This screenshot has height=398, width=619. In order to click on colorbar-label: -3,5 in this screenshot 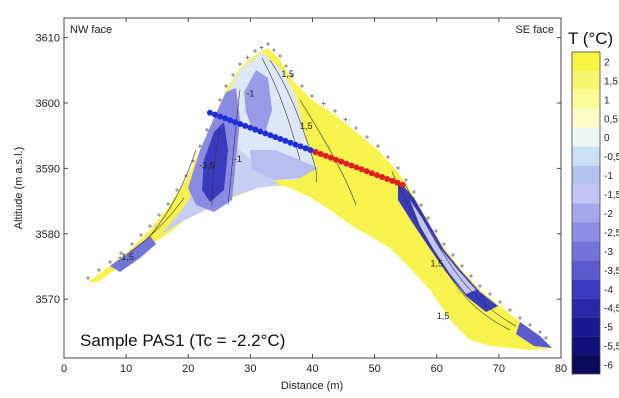, I will do `click(611, 271)`.